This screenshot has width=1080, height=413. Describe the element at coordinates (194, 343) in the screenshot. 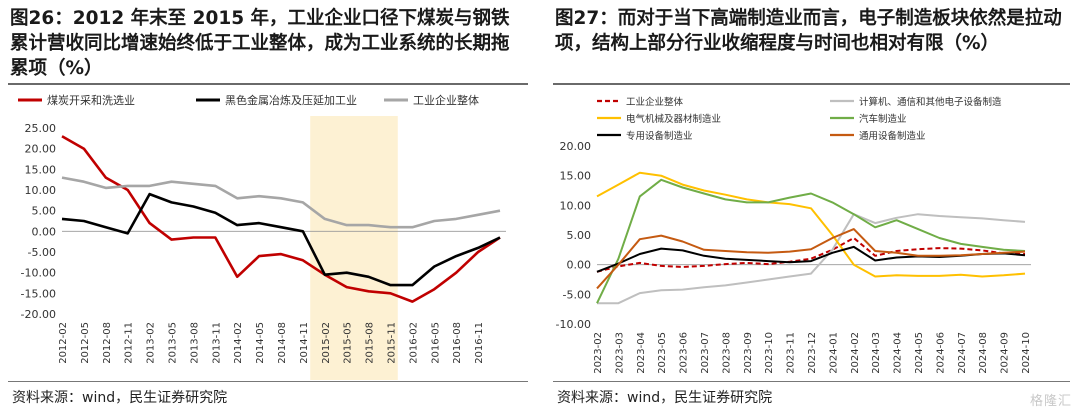

I see `x-tick-label: 2013-08` at that location.